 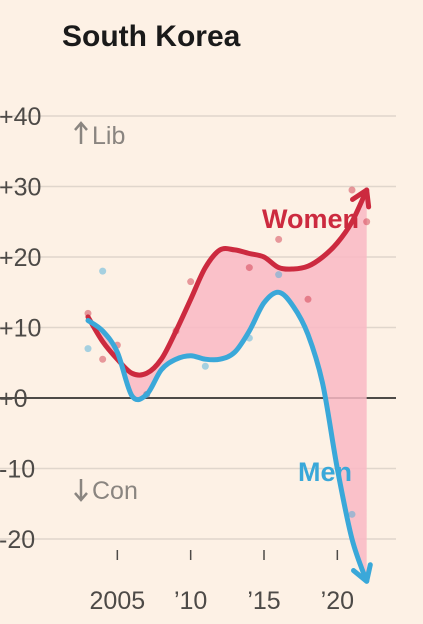 What do you see at coordinates (108, 136) in the screenshot?
I see `lib-label: Lib` at bounding box center [108, 136].